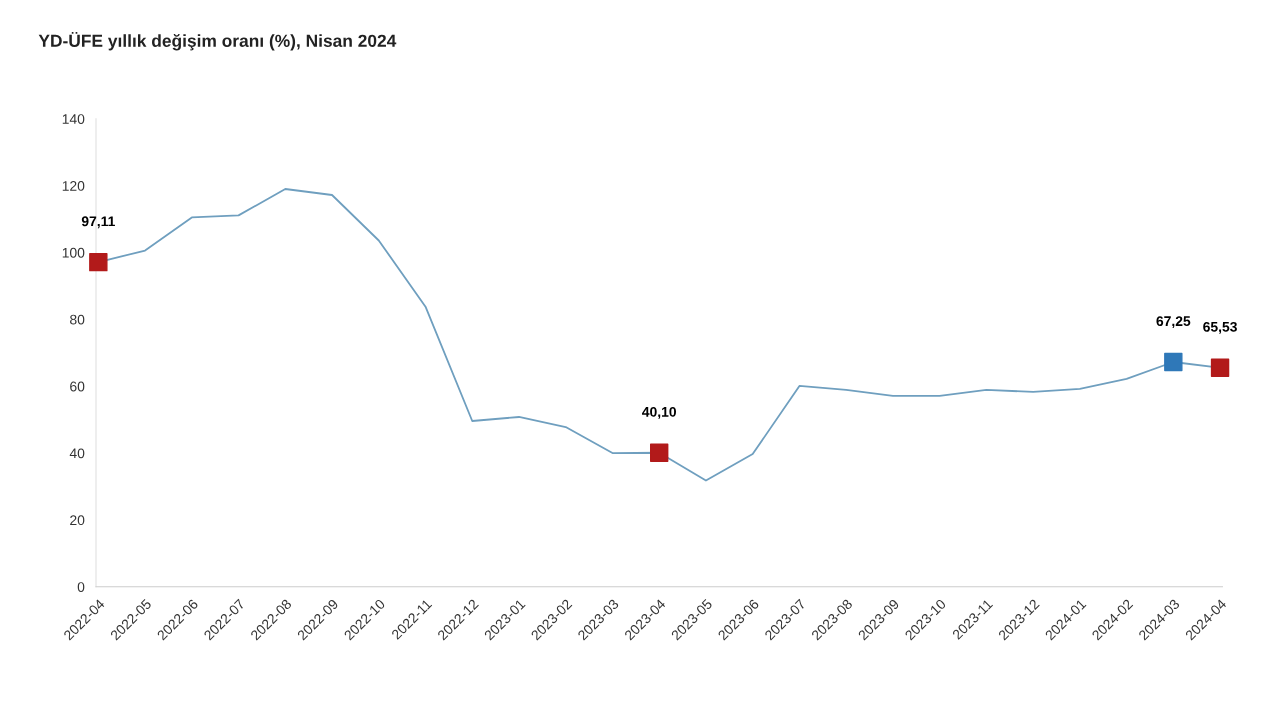 The width and height of the screenshot is (1280, 720). Describe the element at coordinates (77, 520) in the screenshot. I see `y-tick-label: 20` at that location.